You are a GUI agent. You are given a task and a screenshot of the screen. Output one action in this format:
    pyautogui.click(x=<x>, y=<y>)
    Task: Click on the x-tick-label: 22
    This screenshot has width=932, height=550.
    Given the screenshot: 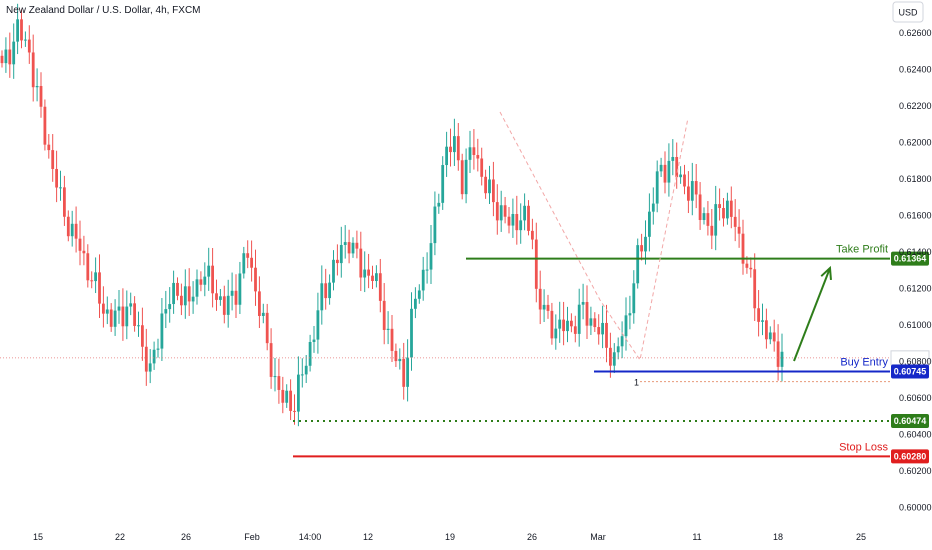 What is the action you would take?
    pyautogui.click(x=120, y=537)
    